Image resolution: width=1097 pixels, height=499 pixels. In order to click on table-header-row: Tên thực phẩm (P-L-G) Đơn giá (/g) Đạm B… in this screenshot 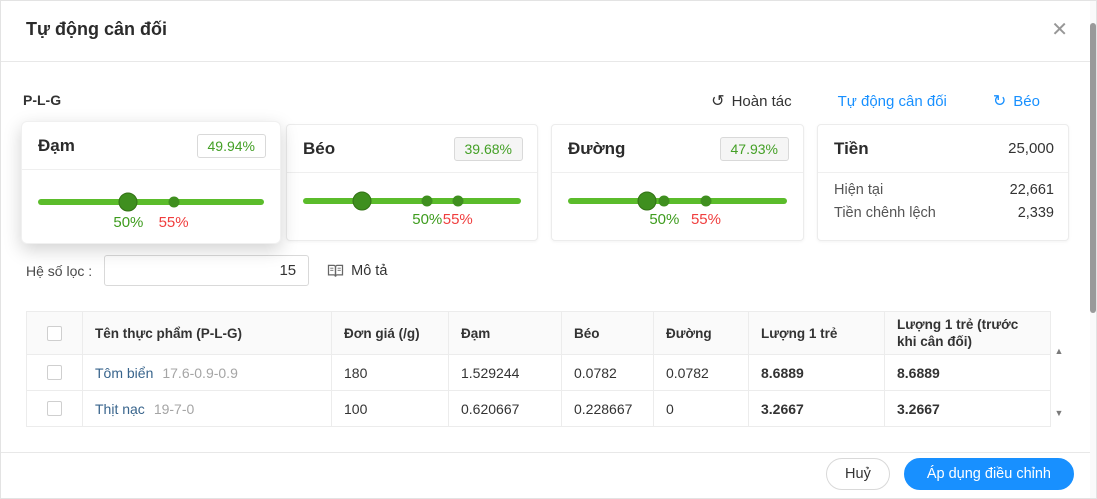, I will do `click(538, 333)`.